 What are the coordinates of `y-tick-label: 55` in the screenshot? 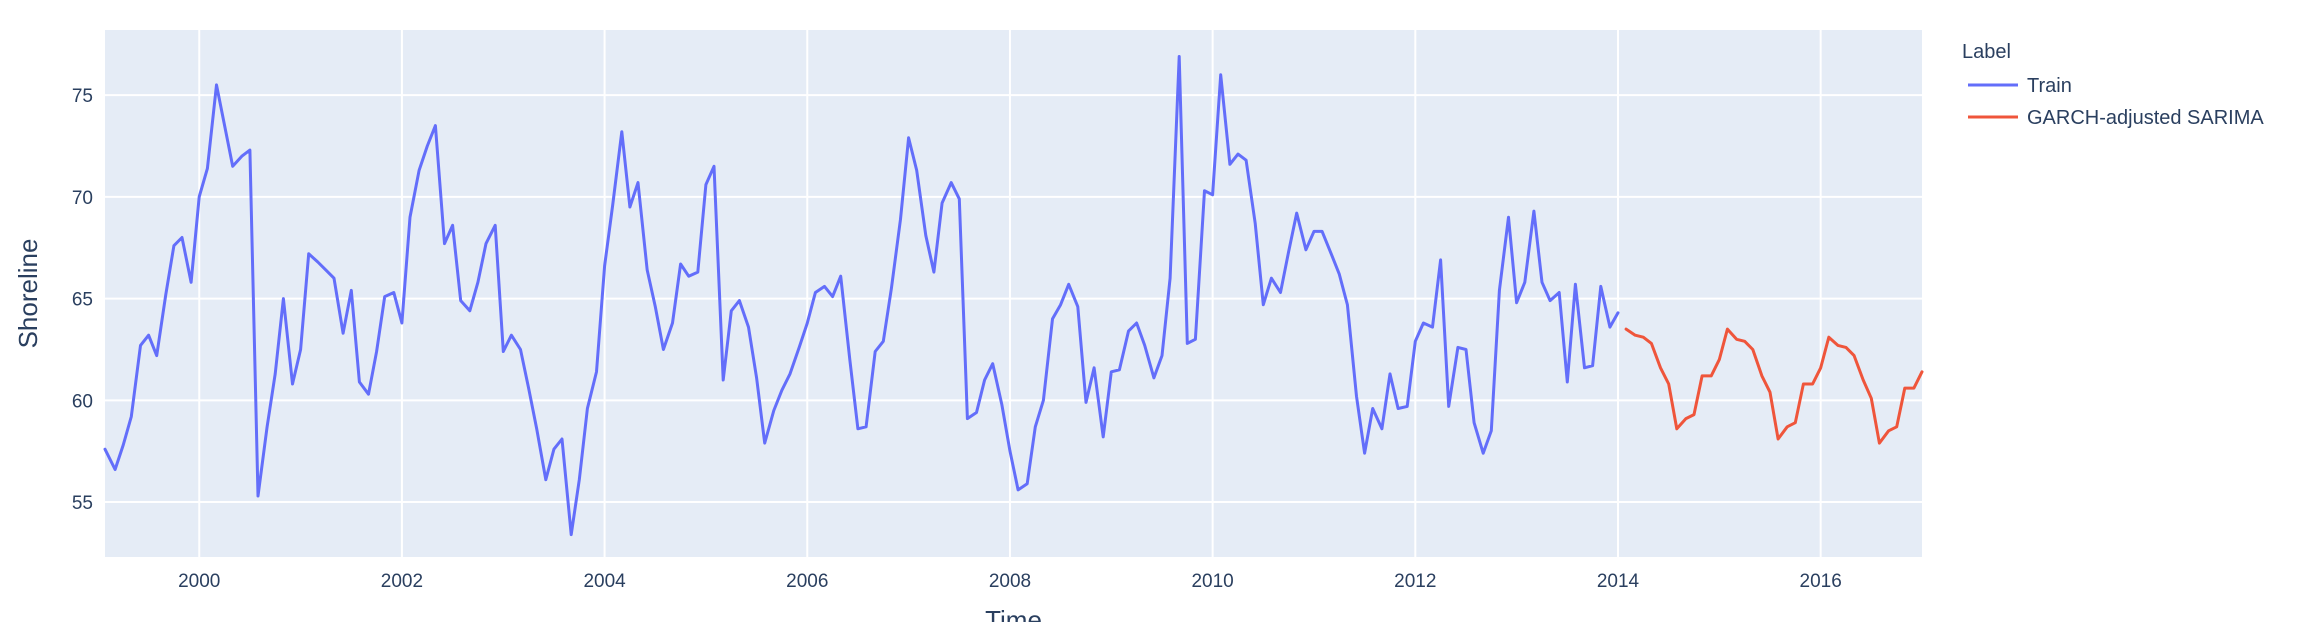 It's located at (82, 503).